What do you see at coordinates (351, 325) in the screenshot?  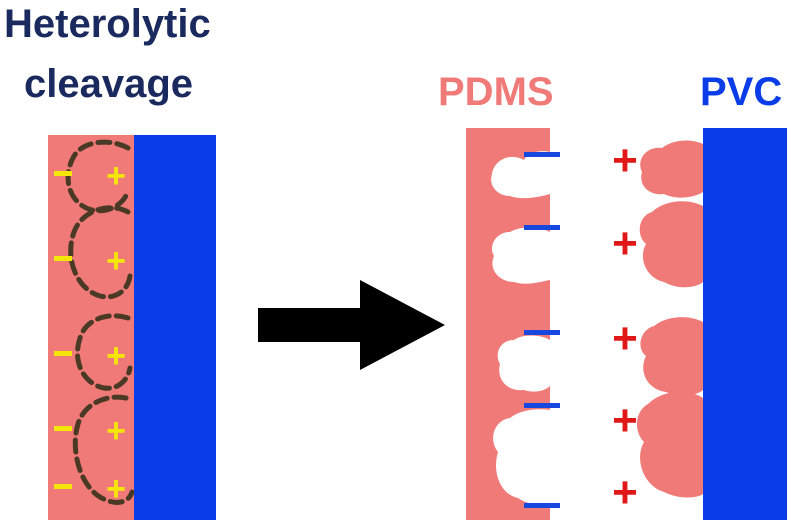 I see `transition-arrow` at bounding box center [351, 325].